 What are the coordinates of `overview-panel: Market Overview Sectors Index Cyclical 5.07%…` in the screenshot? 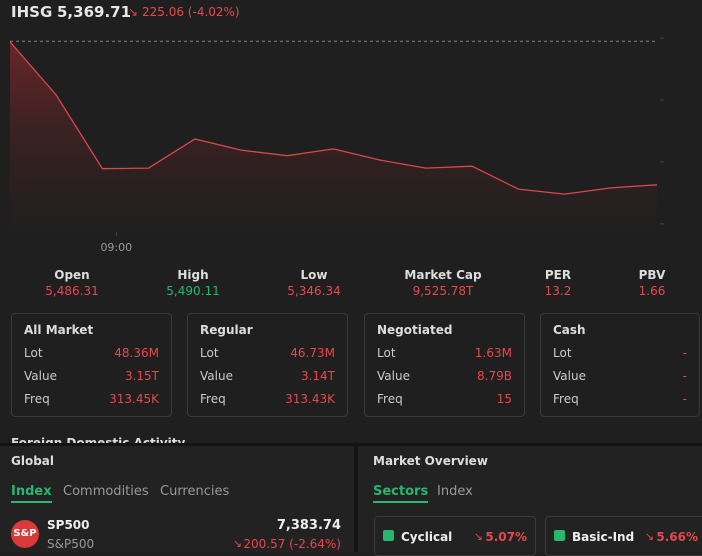 It's located at (530, 501).